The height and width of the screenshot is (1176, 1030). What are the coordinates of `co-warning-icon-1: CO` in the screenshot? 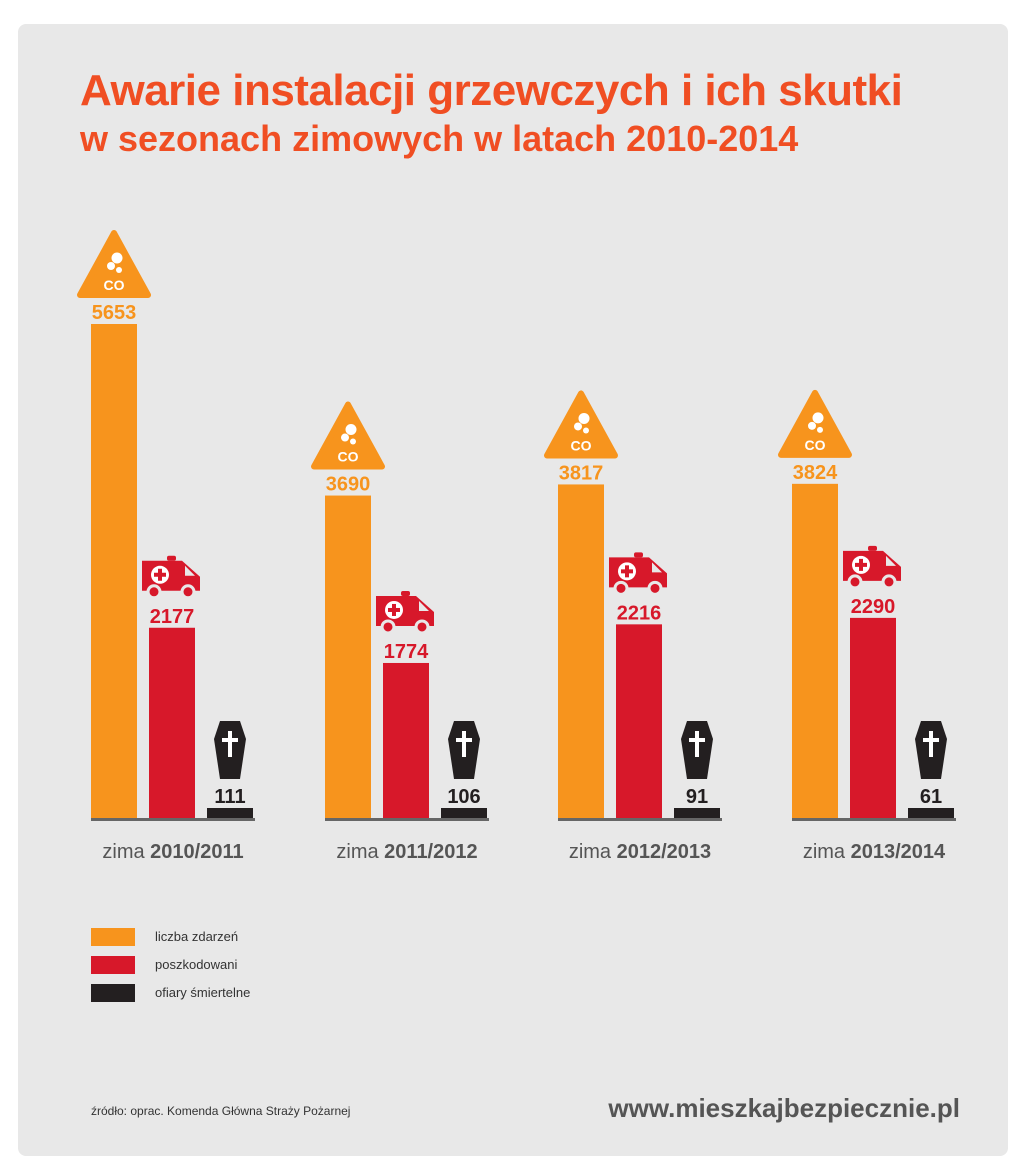 It's located at (348, 435).